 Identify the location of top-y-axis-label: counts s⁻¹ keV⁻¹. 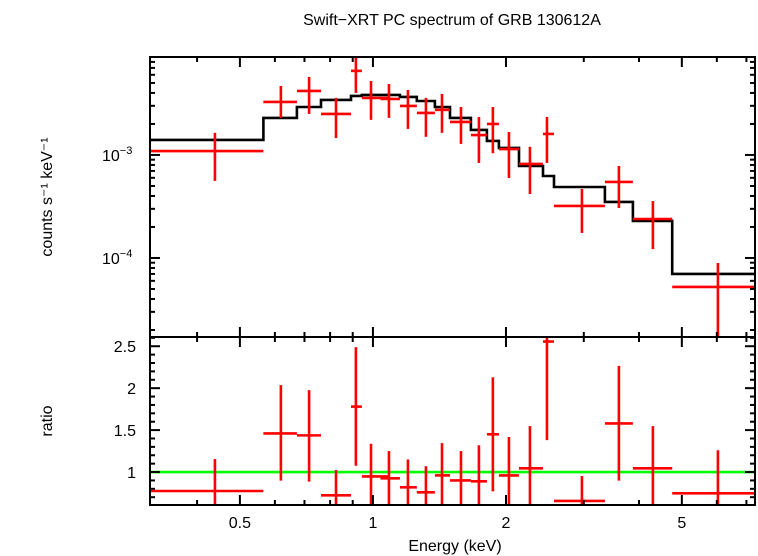
(47, 196).